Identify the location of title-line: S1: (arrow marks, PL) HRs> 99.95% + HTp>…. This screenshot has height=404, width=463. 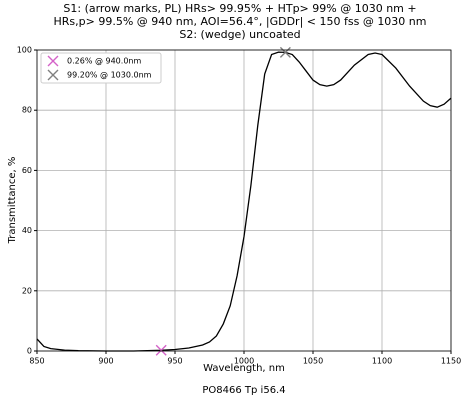
(239, 8).